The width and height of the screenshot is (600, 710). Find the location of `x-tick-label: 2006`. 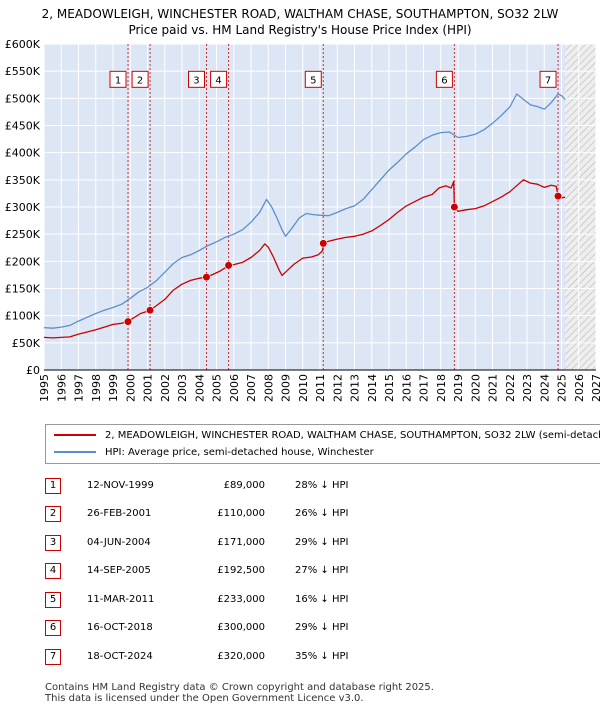

x-tick-label: 2006 is located at coordinates (234, 388).